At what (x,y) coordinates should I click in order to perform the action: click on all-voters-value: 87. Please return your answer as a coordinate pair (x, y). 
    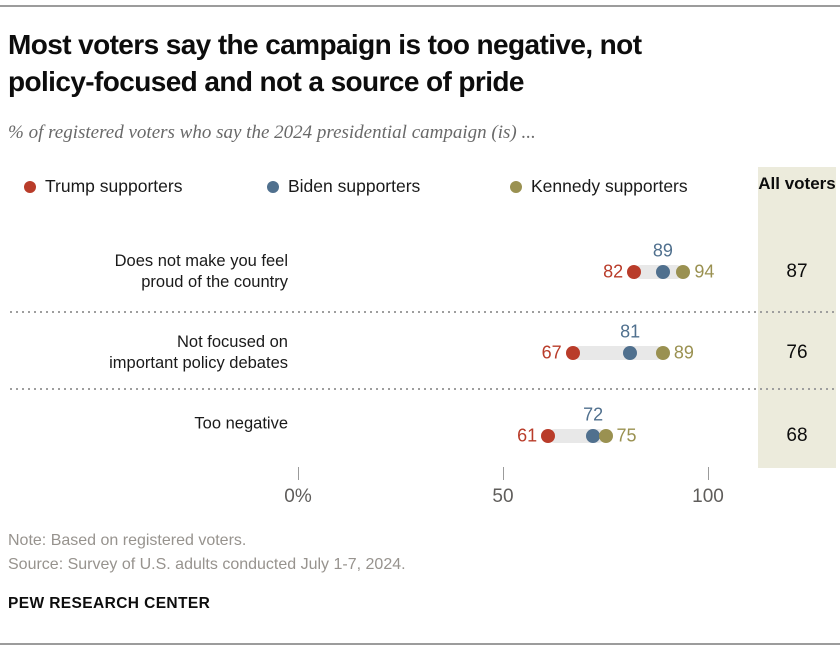
    Looking at the image, I should click on (797, 271).